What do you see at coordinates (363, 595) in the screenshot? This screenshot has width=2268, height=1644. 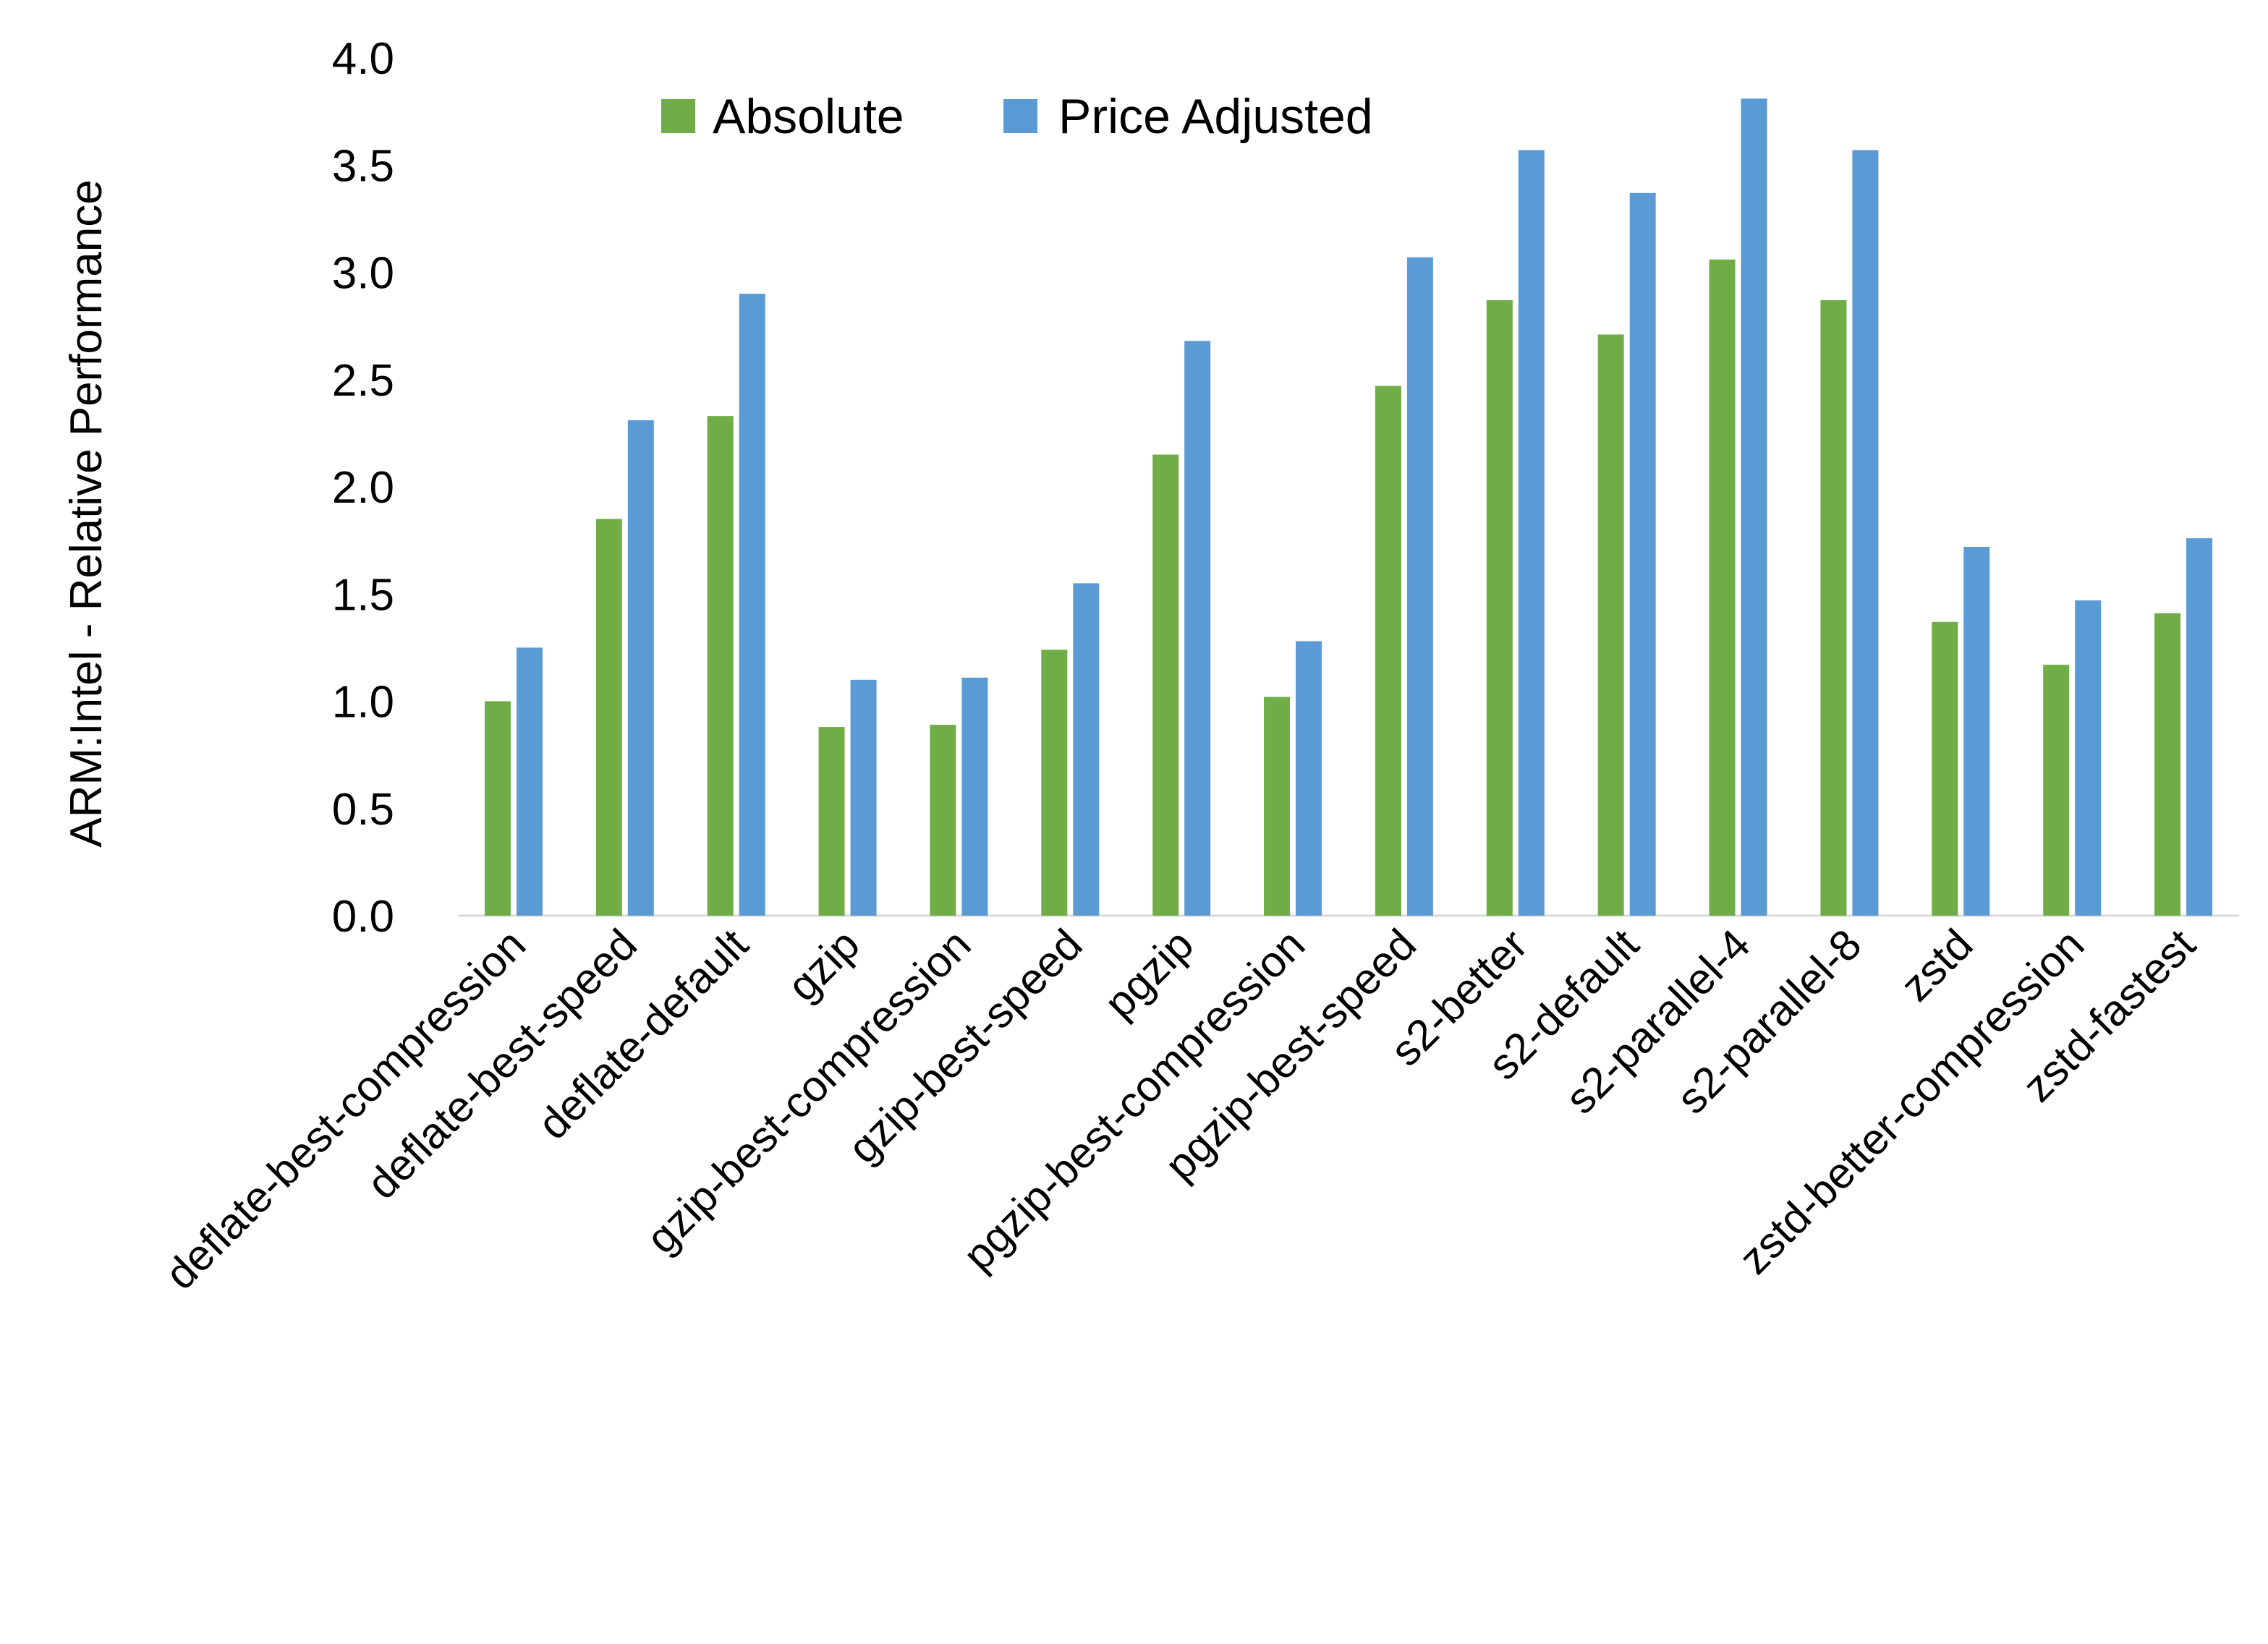 I see `y-tick-label: 1.5` at bounding box center [363, 595].